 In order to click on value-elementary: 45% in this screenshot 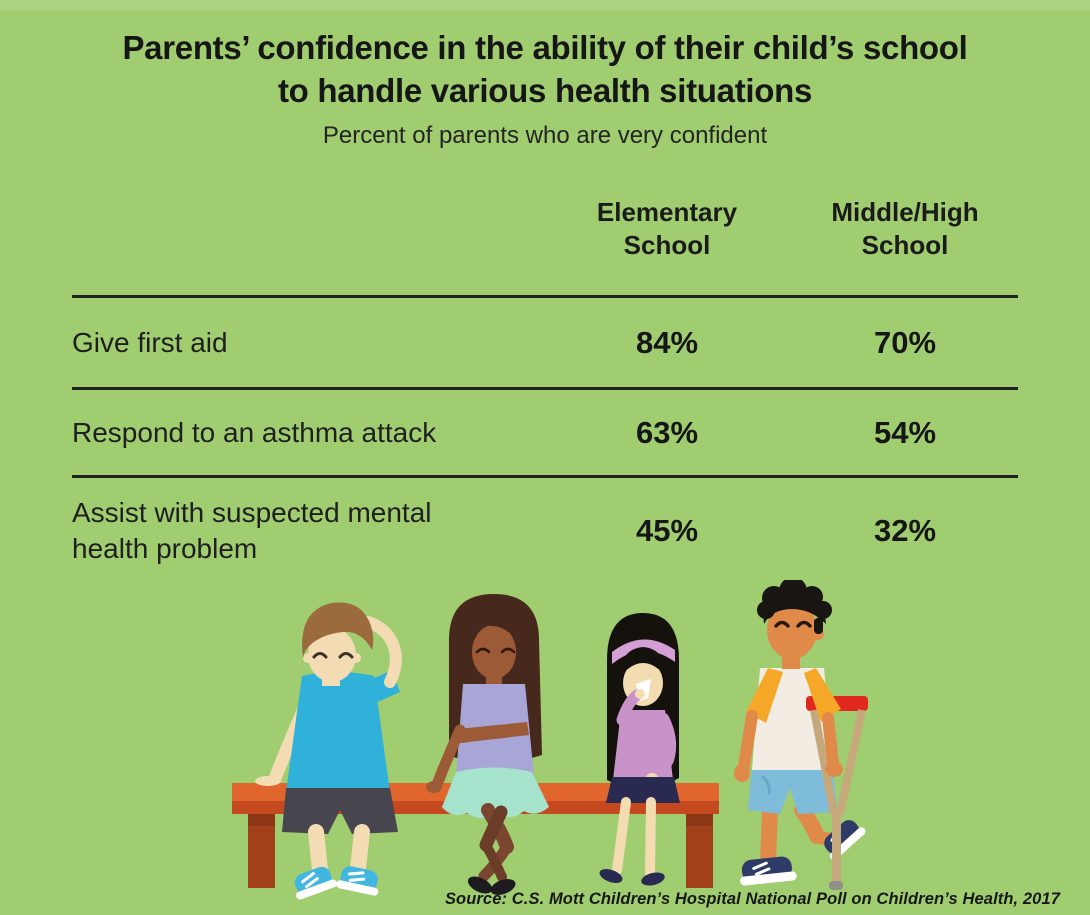, I will do `click(667, 530)`.